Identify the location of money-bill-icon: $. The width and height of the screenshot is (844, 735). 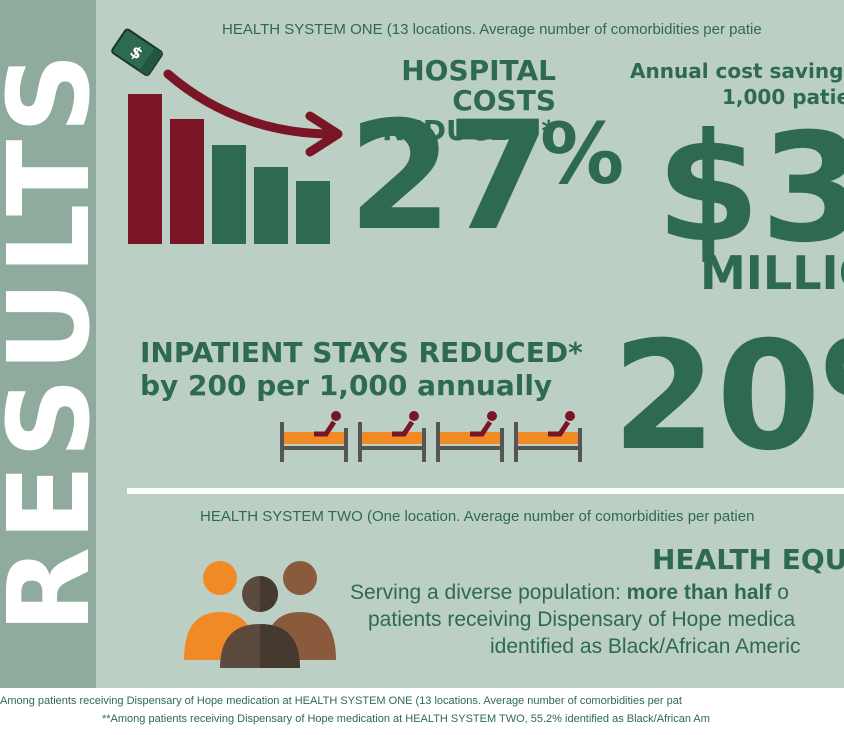
(137, 52).